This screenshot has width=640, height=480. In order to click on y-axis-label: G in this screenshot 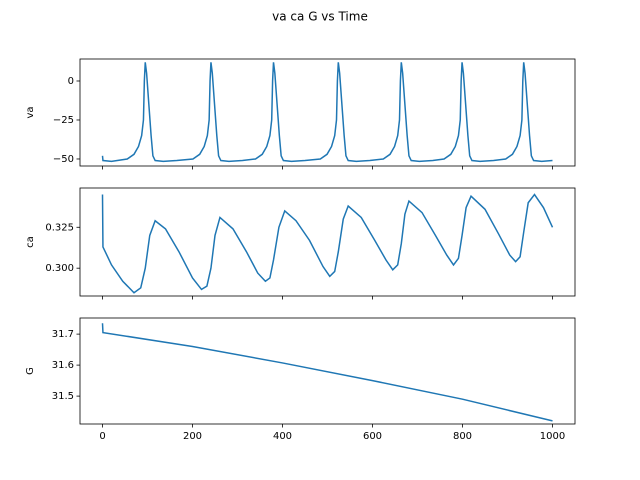, I will do `click(30, 371)`.